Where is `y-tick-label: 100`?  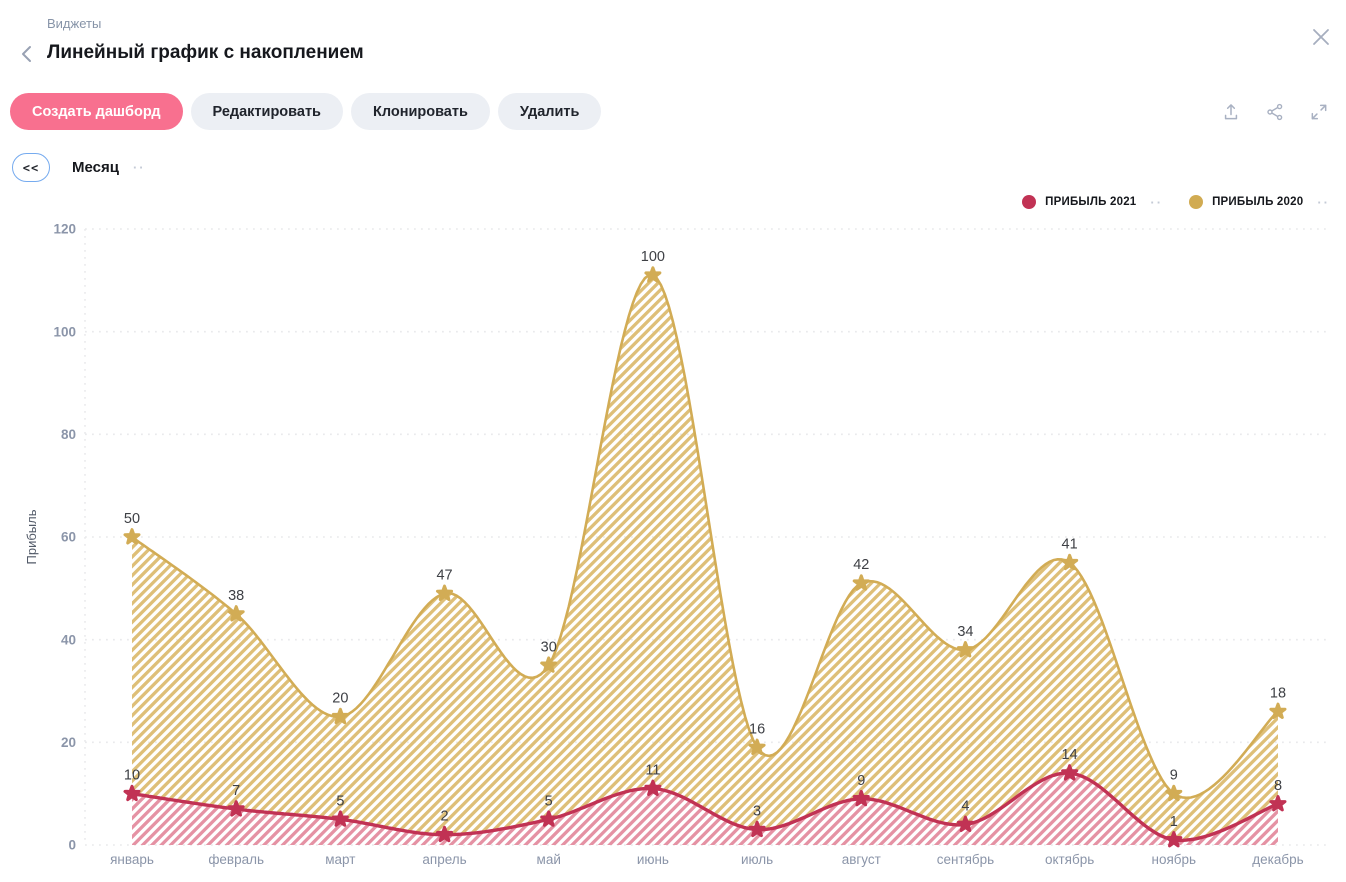 y-tick-label: 100 is located at coordinates (64, 331).